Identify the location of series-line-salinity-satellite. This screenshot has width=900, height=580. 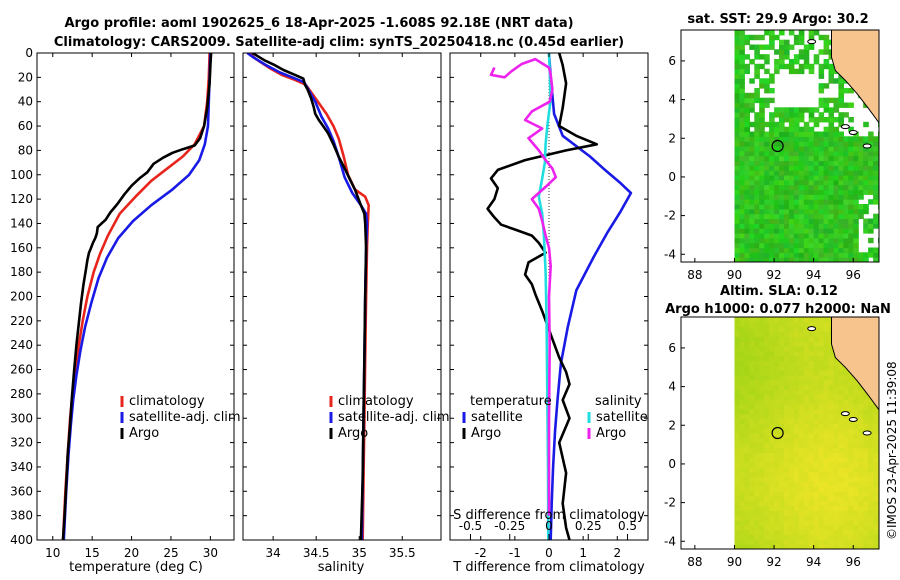
(544, 296).